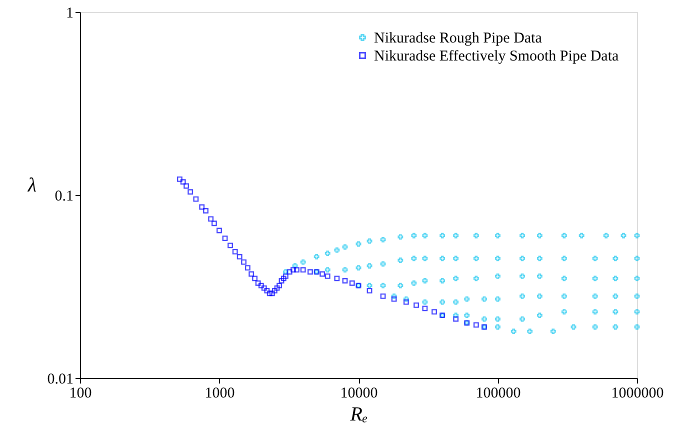 The height and width of the screenshot is (439, 681). Describe the element at coordinates (31, 185) in the screenshot. I see `y-axis-title: λ` at that location.